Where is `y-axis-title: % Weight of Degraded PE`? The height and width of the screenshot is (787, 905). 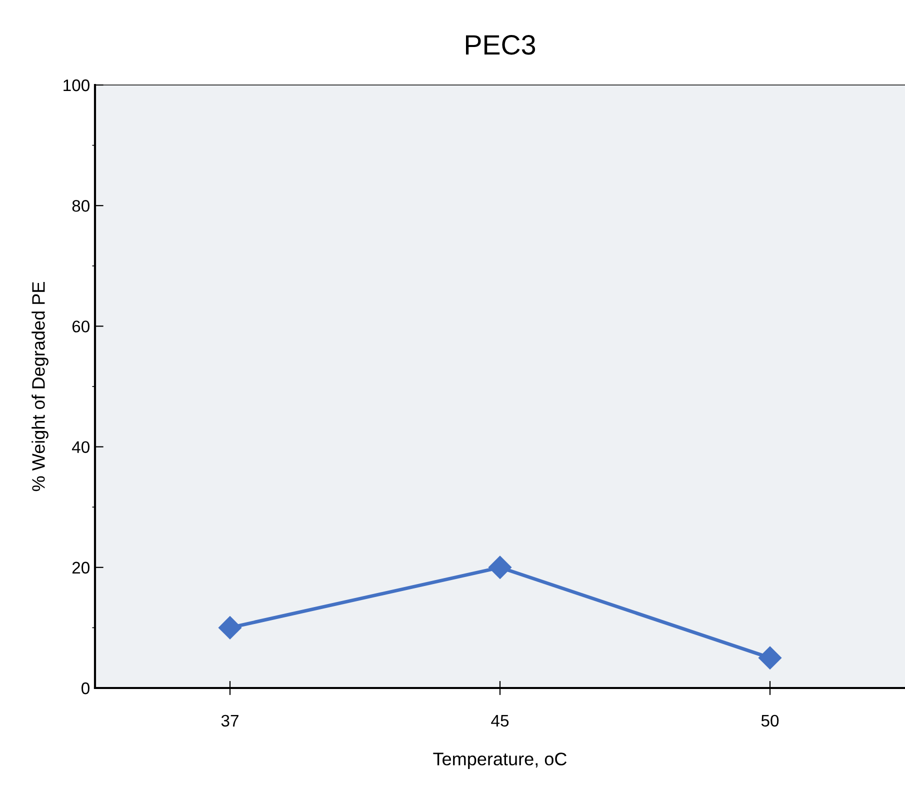
y-axis-title: % Weight of Degraded PE is located at coordinates (40, 387).